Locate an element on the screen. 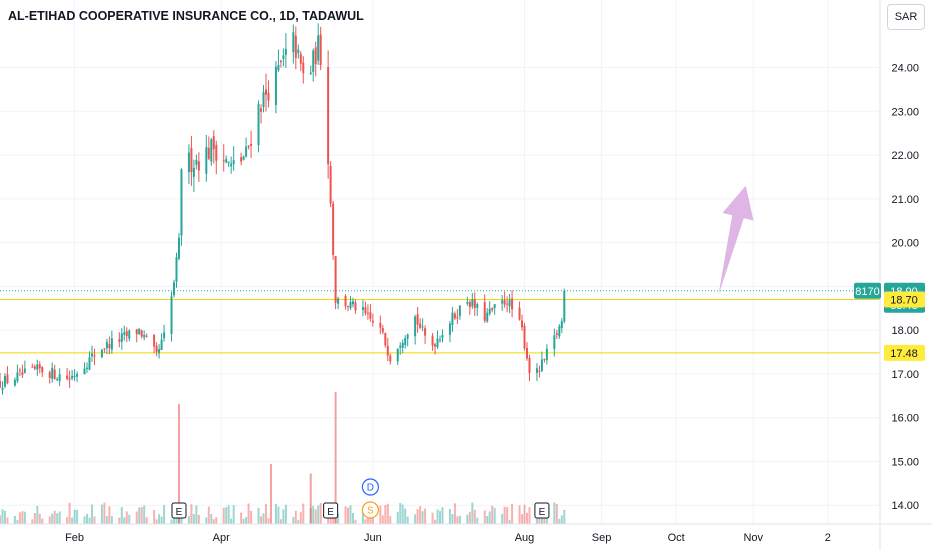 The width and height of the screenshot is (932, 550). earnings-marker-label: E is located at coordinates (542, 512).